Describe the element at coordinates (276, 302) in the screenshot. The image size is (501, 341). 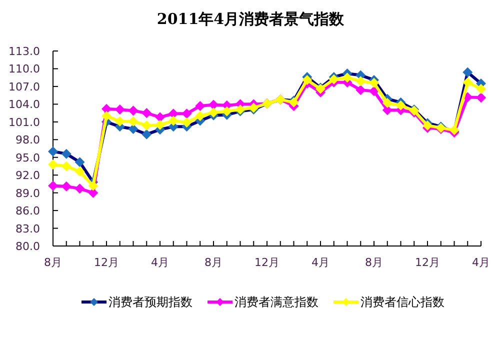
I see `legend-label: 消费者满意指数` at that location.